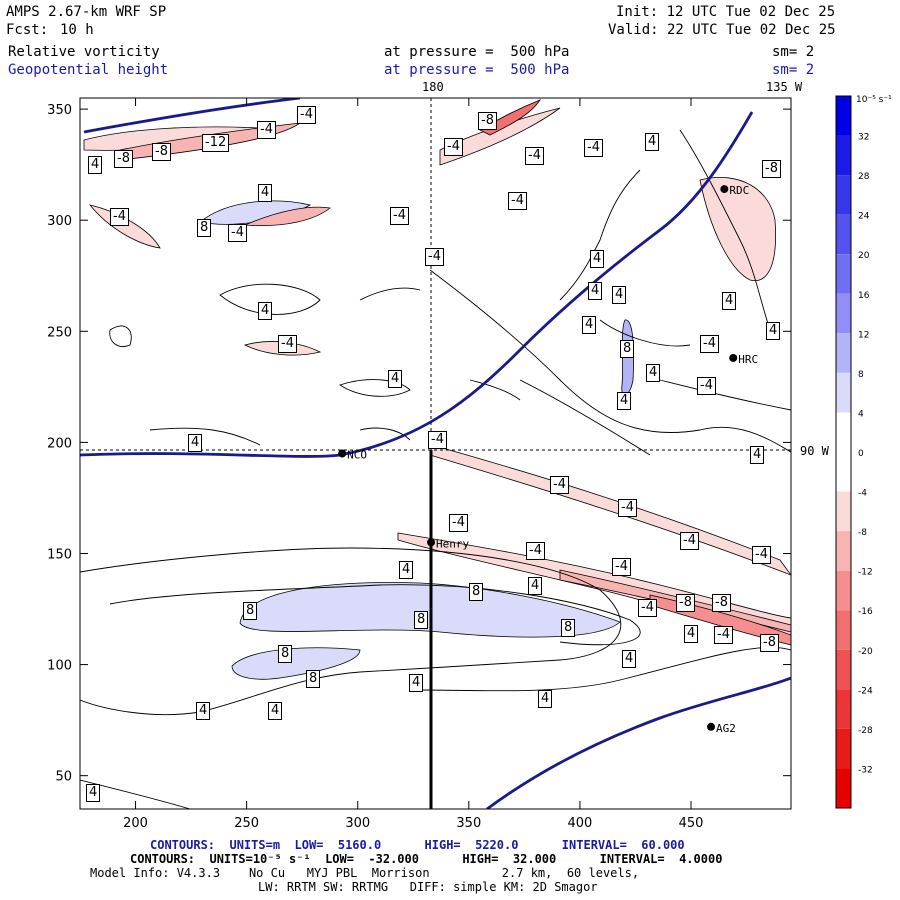  What do you see at coordinates (865, 573) in the screenshot?
I see `colorbar-level-11: -12` at bounding box center [865, 573].